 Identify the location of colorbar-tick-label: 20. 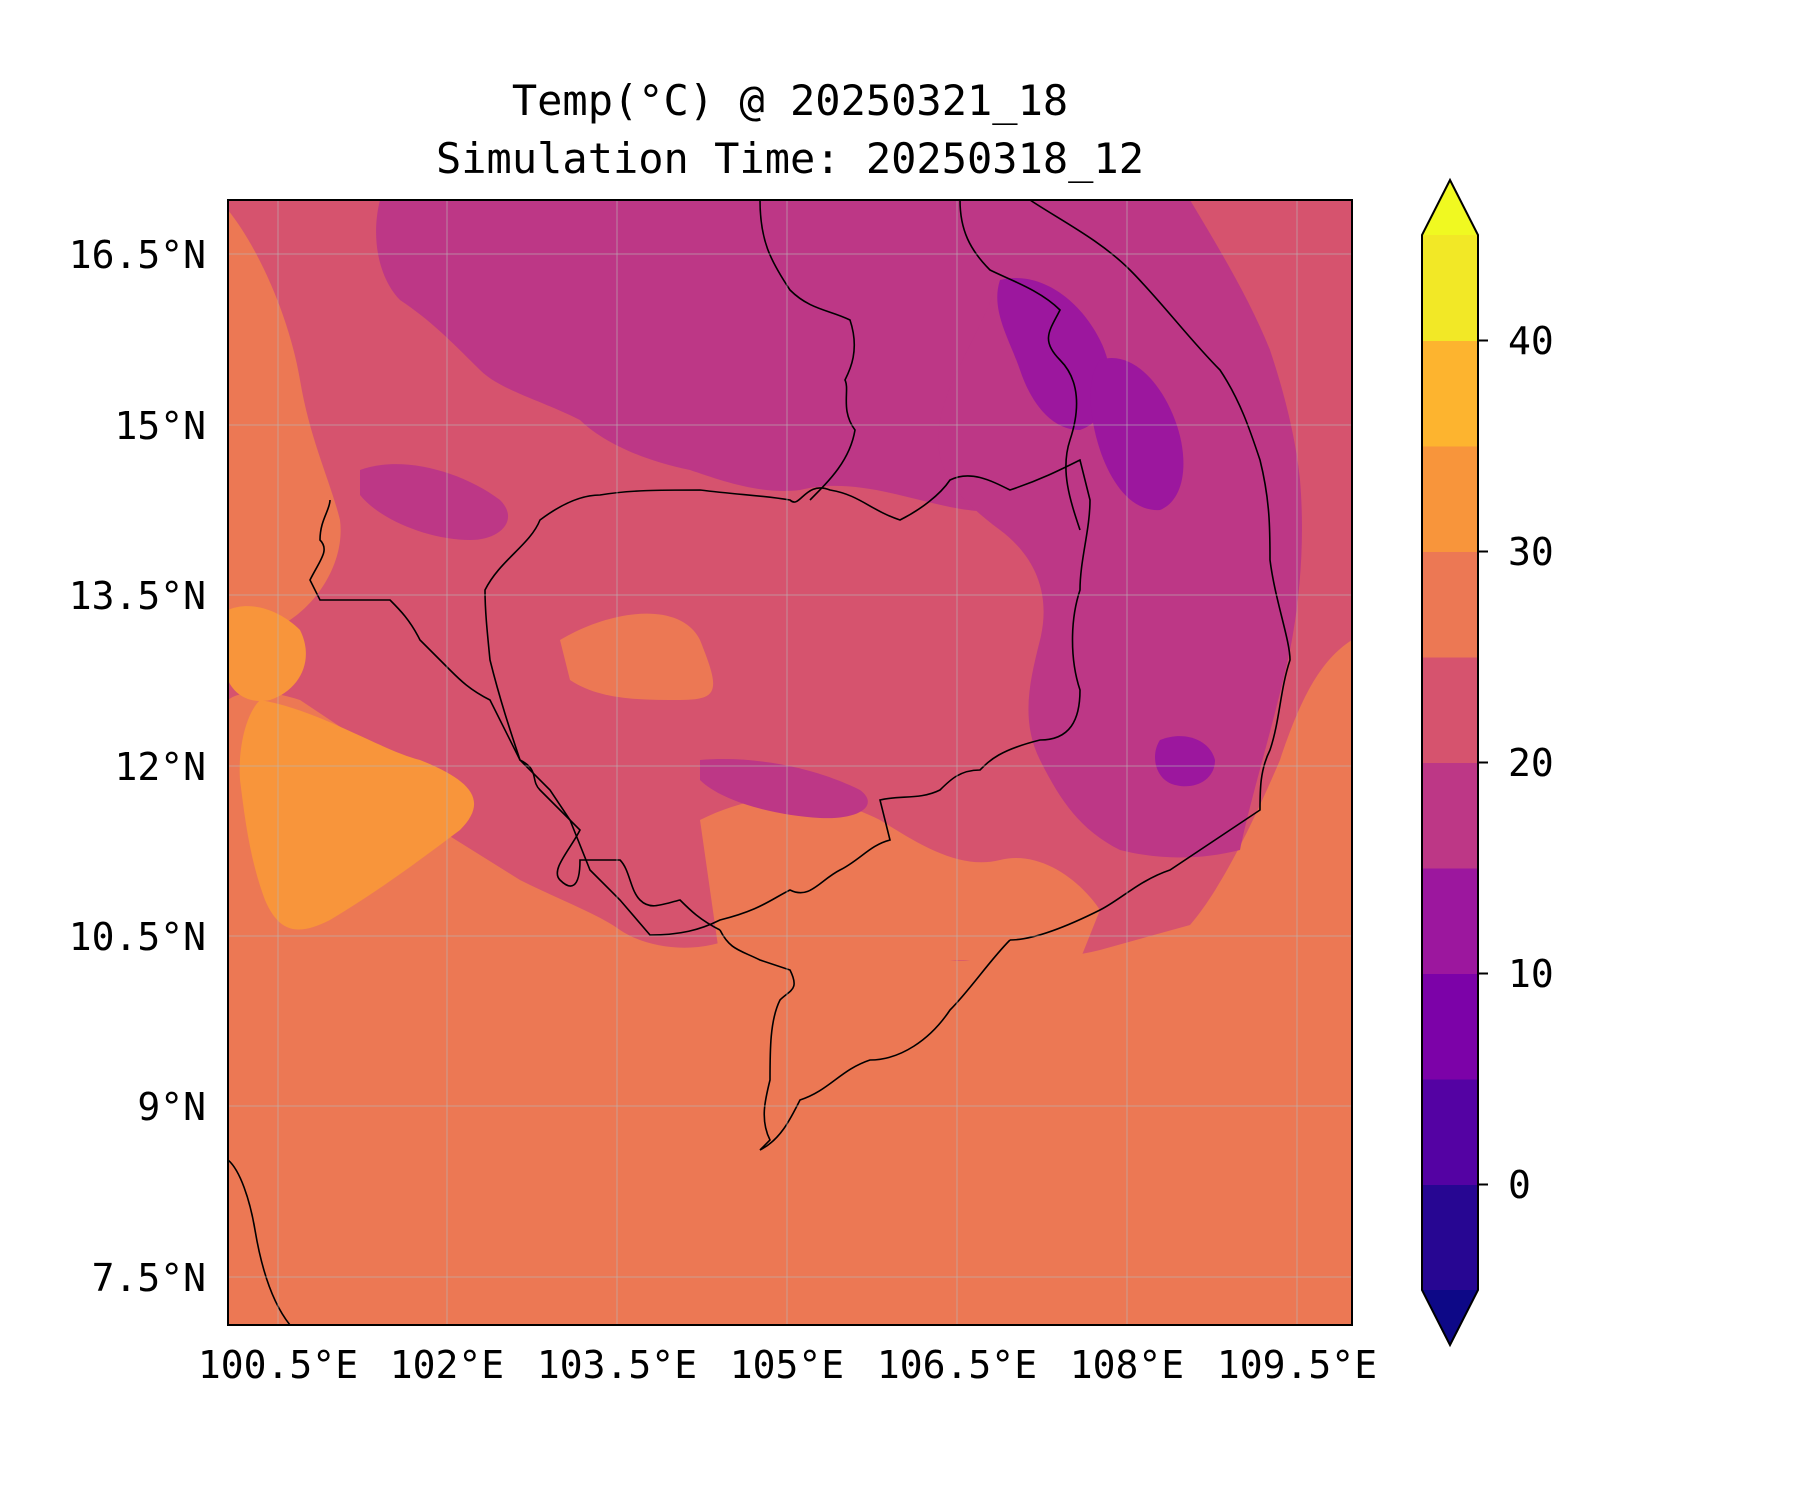
(1531, 763).